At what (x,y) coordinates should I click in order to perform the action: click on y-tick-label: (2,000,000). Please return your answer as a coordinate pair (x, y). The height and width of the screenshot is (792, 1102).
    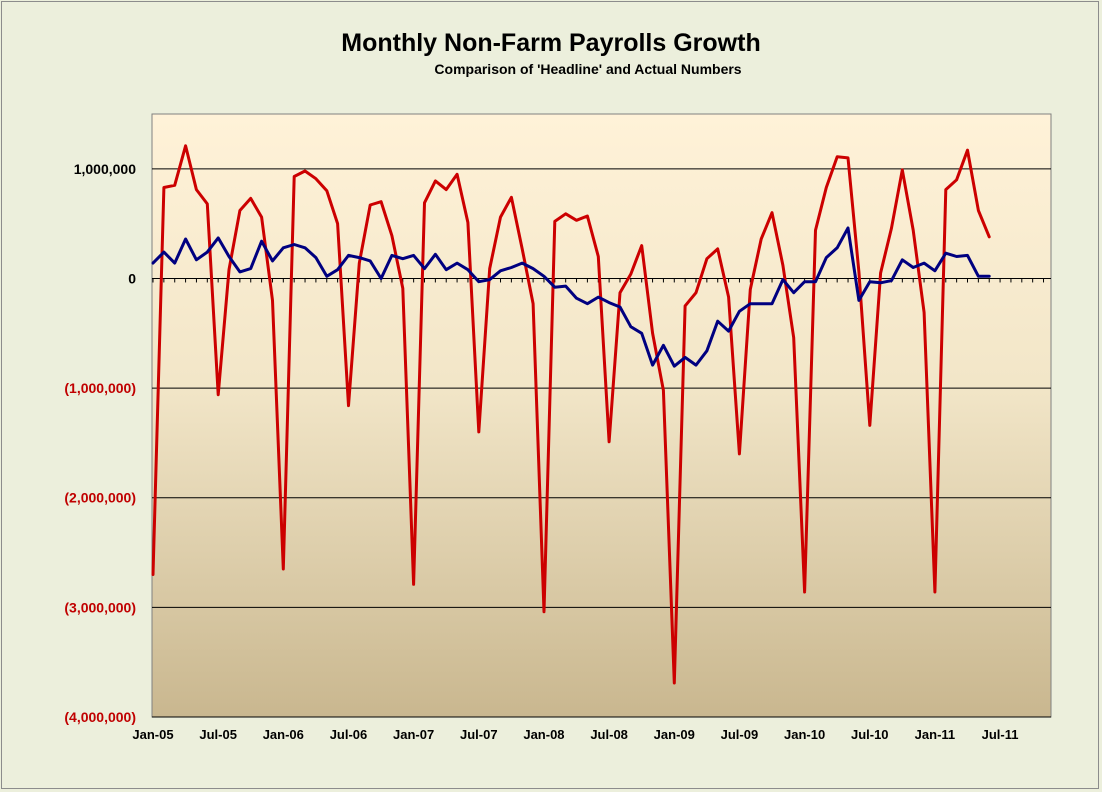
    Looking at the image, I should click on (100, 498).